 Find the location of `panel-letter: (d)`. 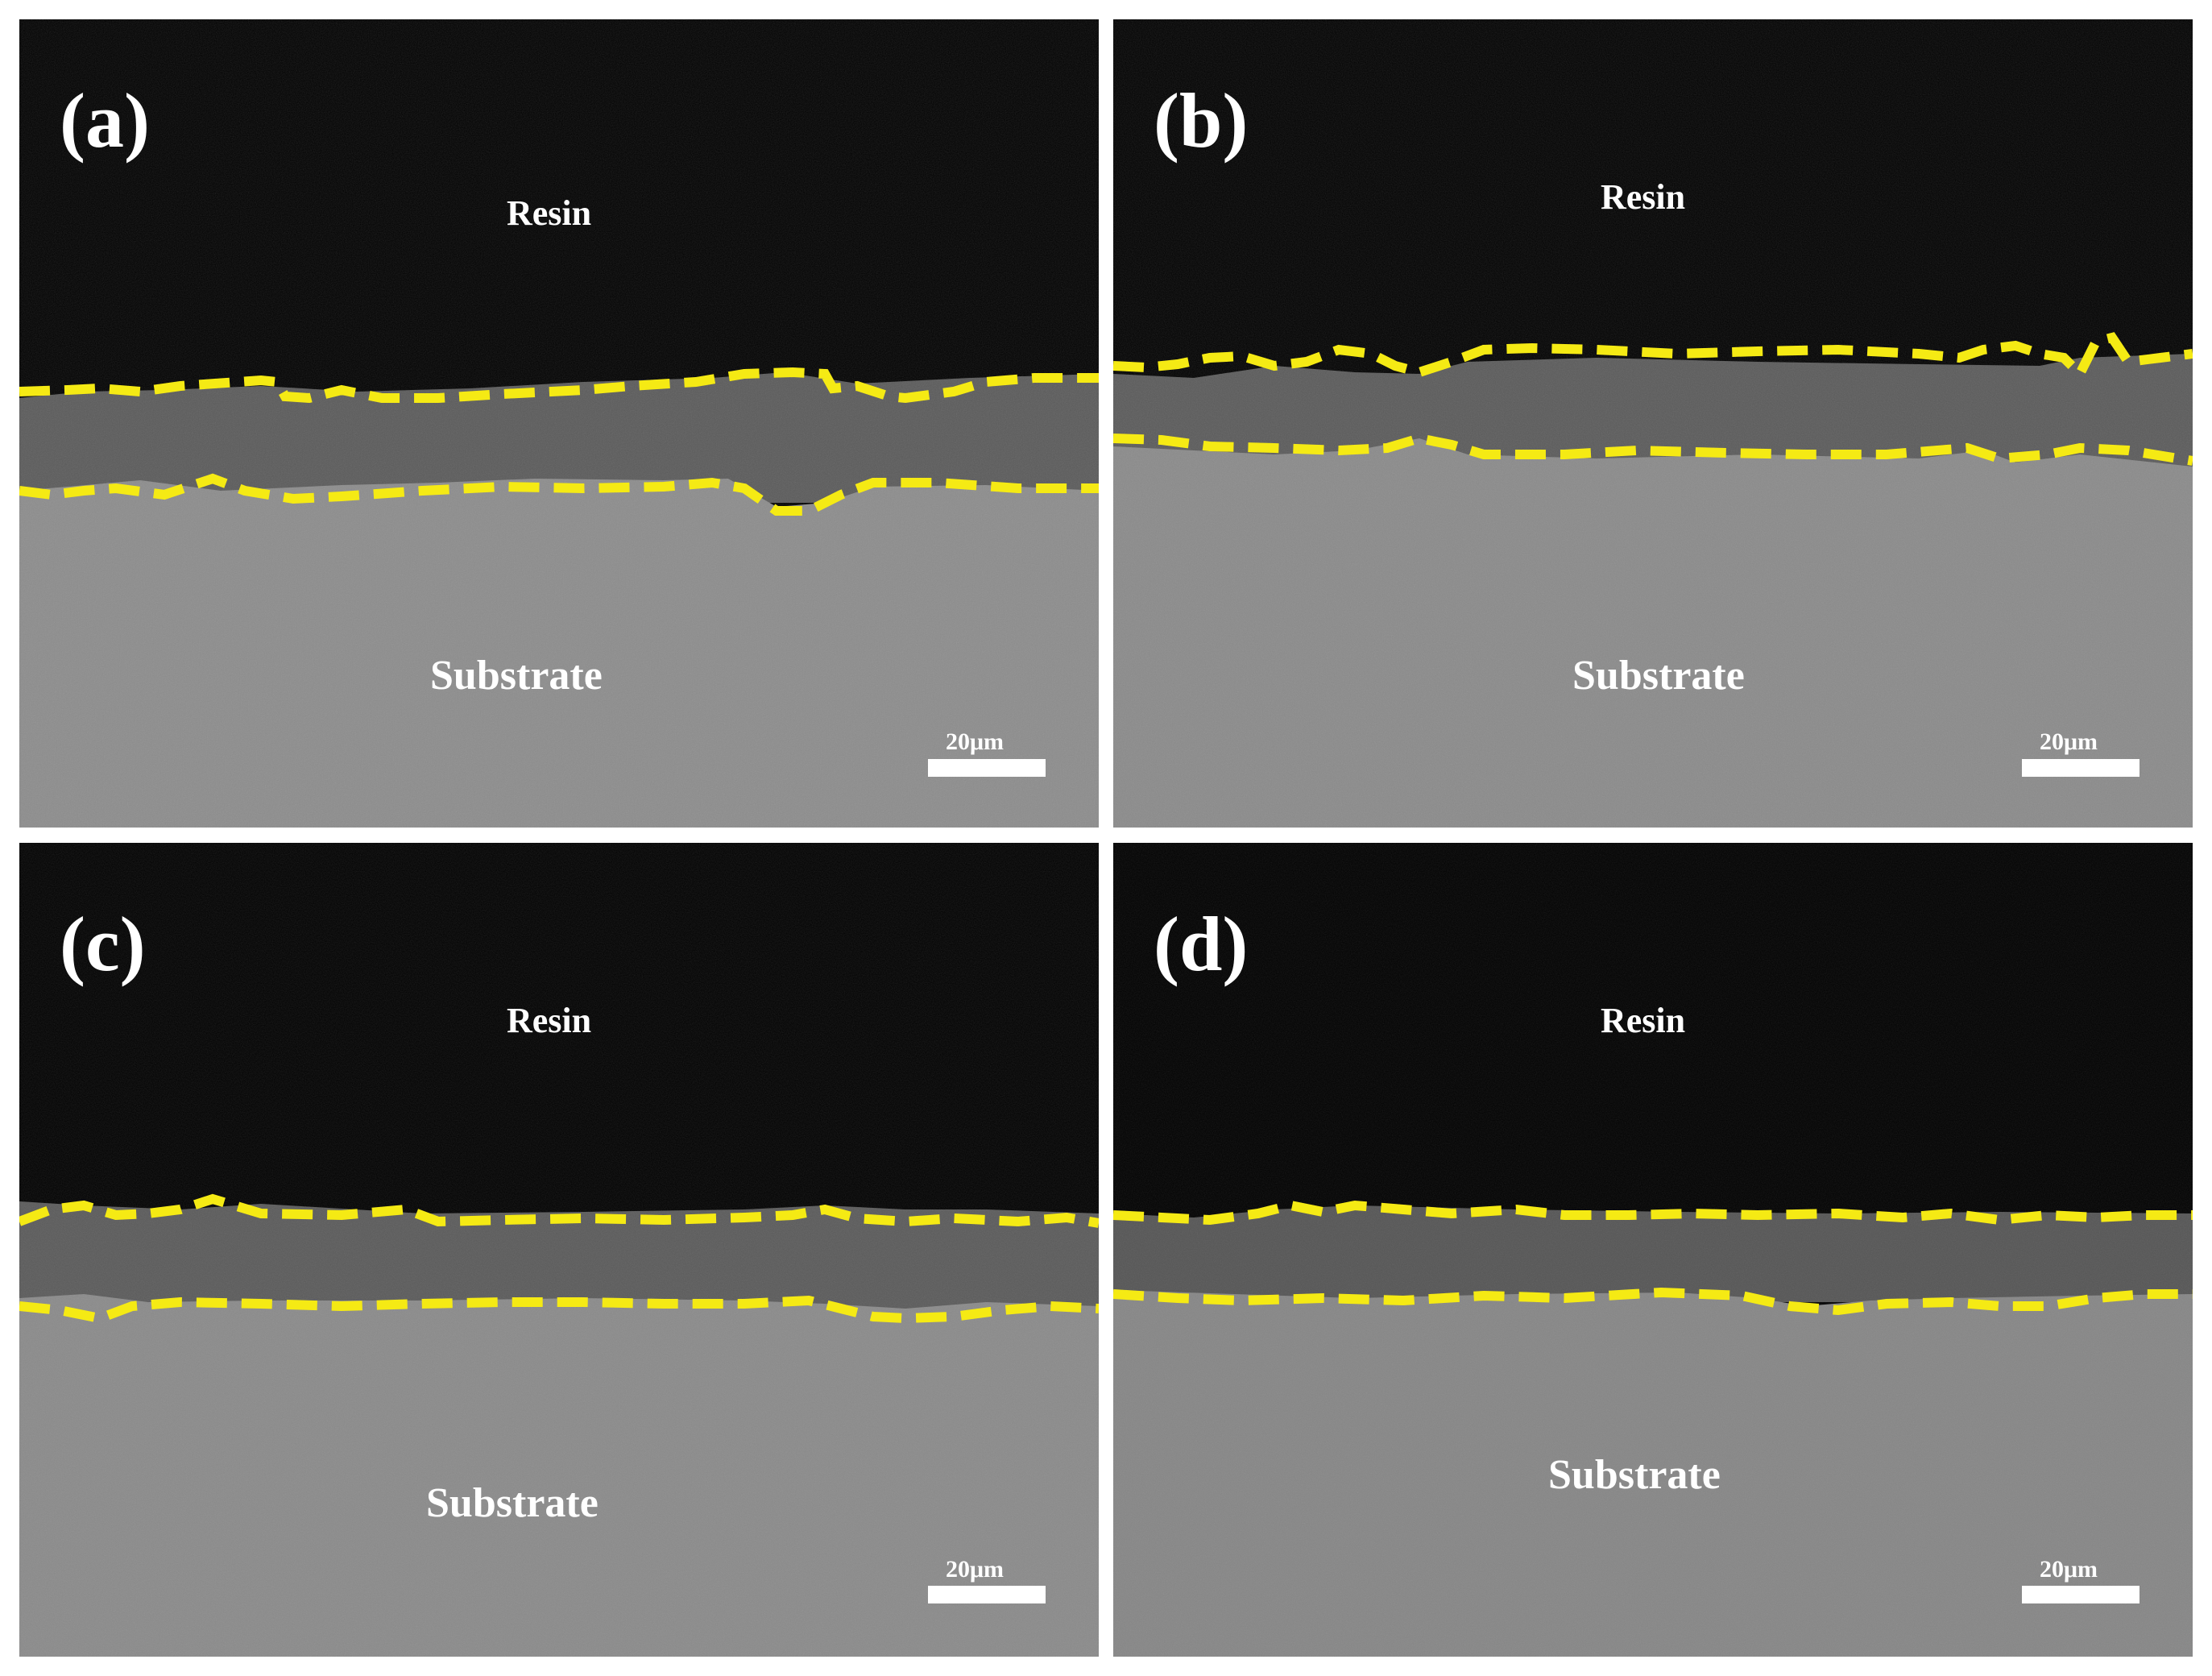

panel-letter: (d) is located at coordinates (1201, 944).